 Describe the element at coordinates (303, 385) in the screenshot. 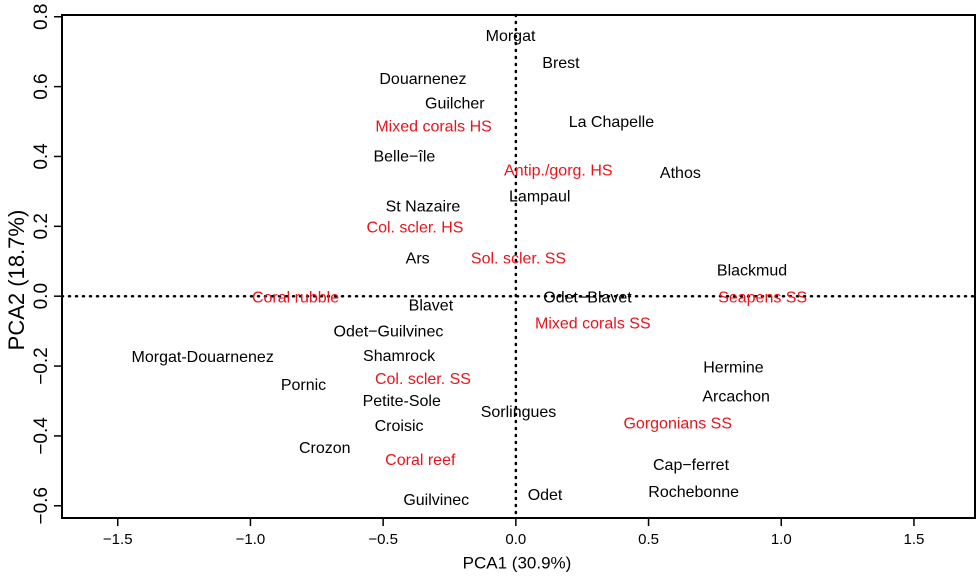

I see `point-label: Pornic` at that location.